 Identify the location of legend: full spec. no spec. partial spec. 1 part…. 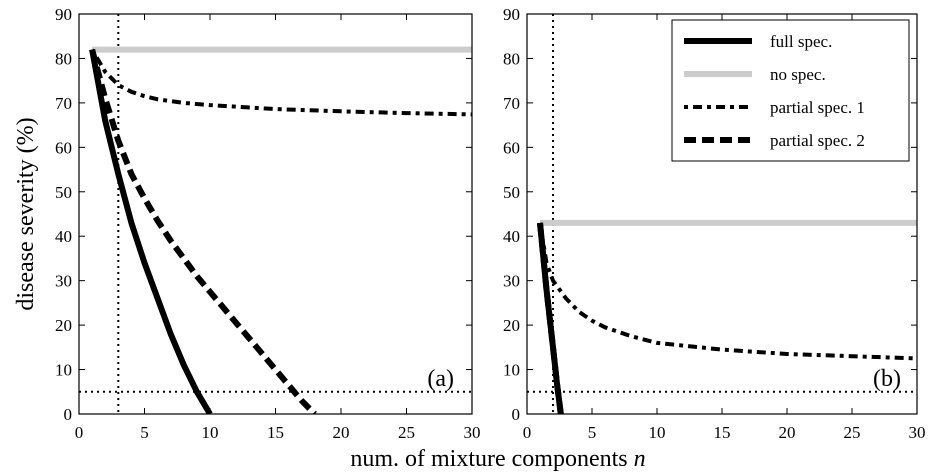
(790, 90).